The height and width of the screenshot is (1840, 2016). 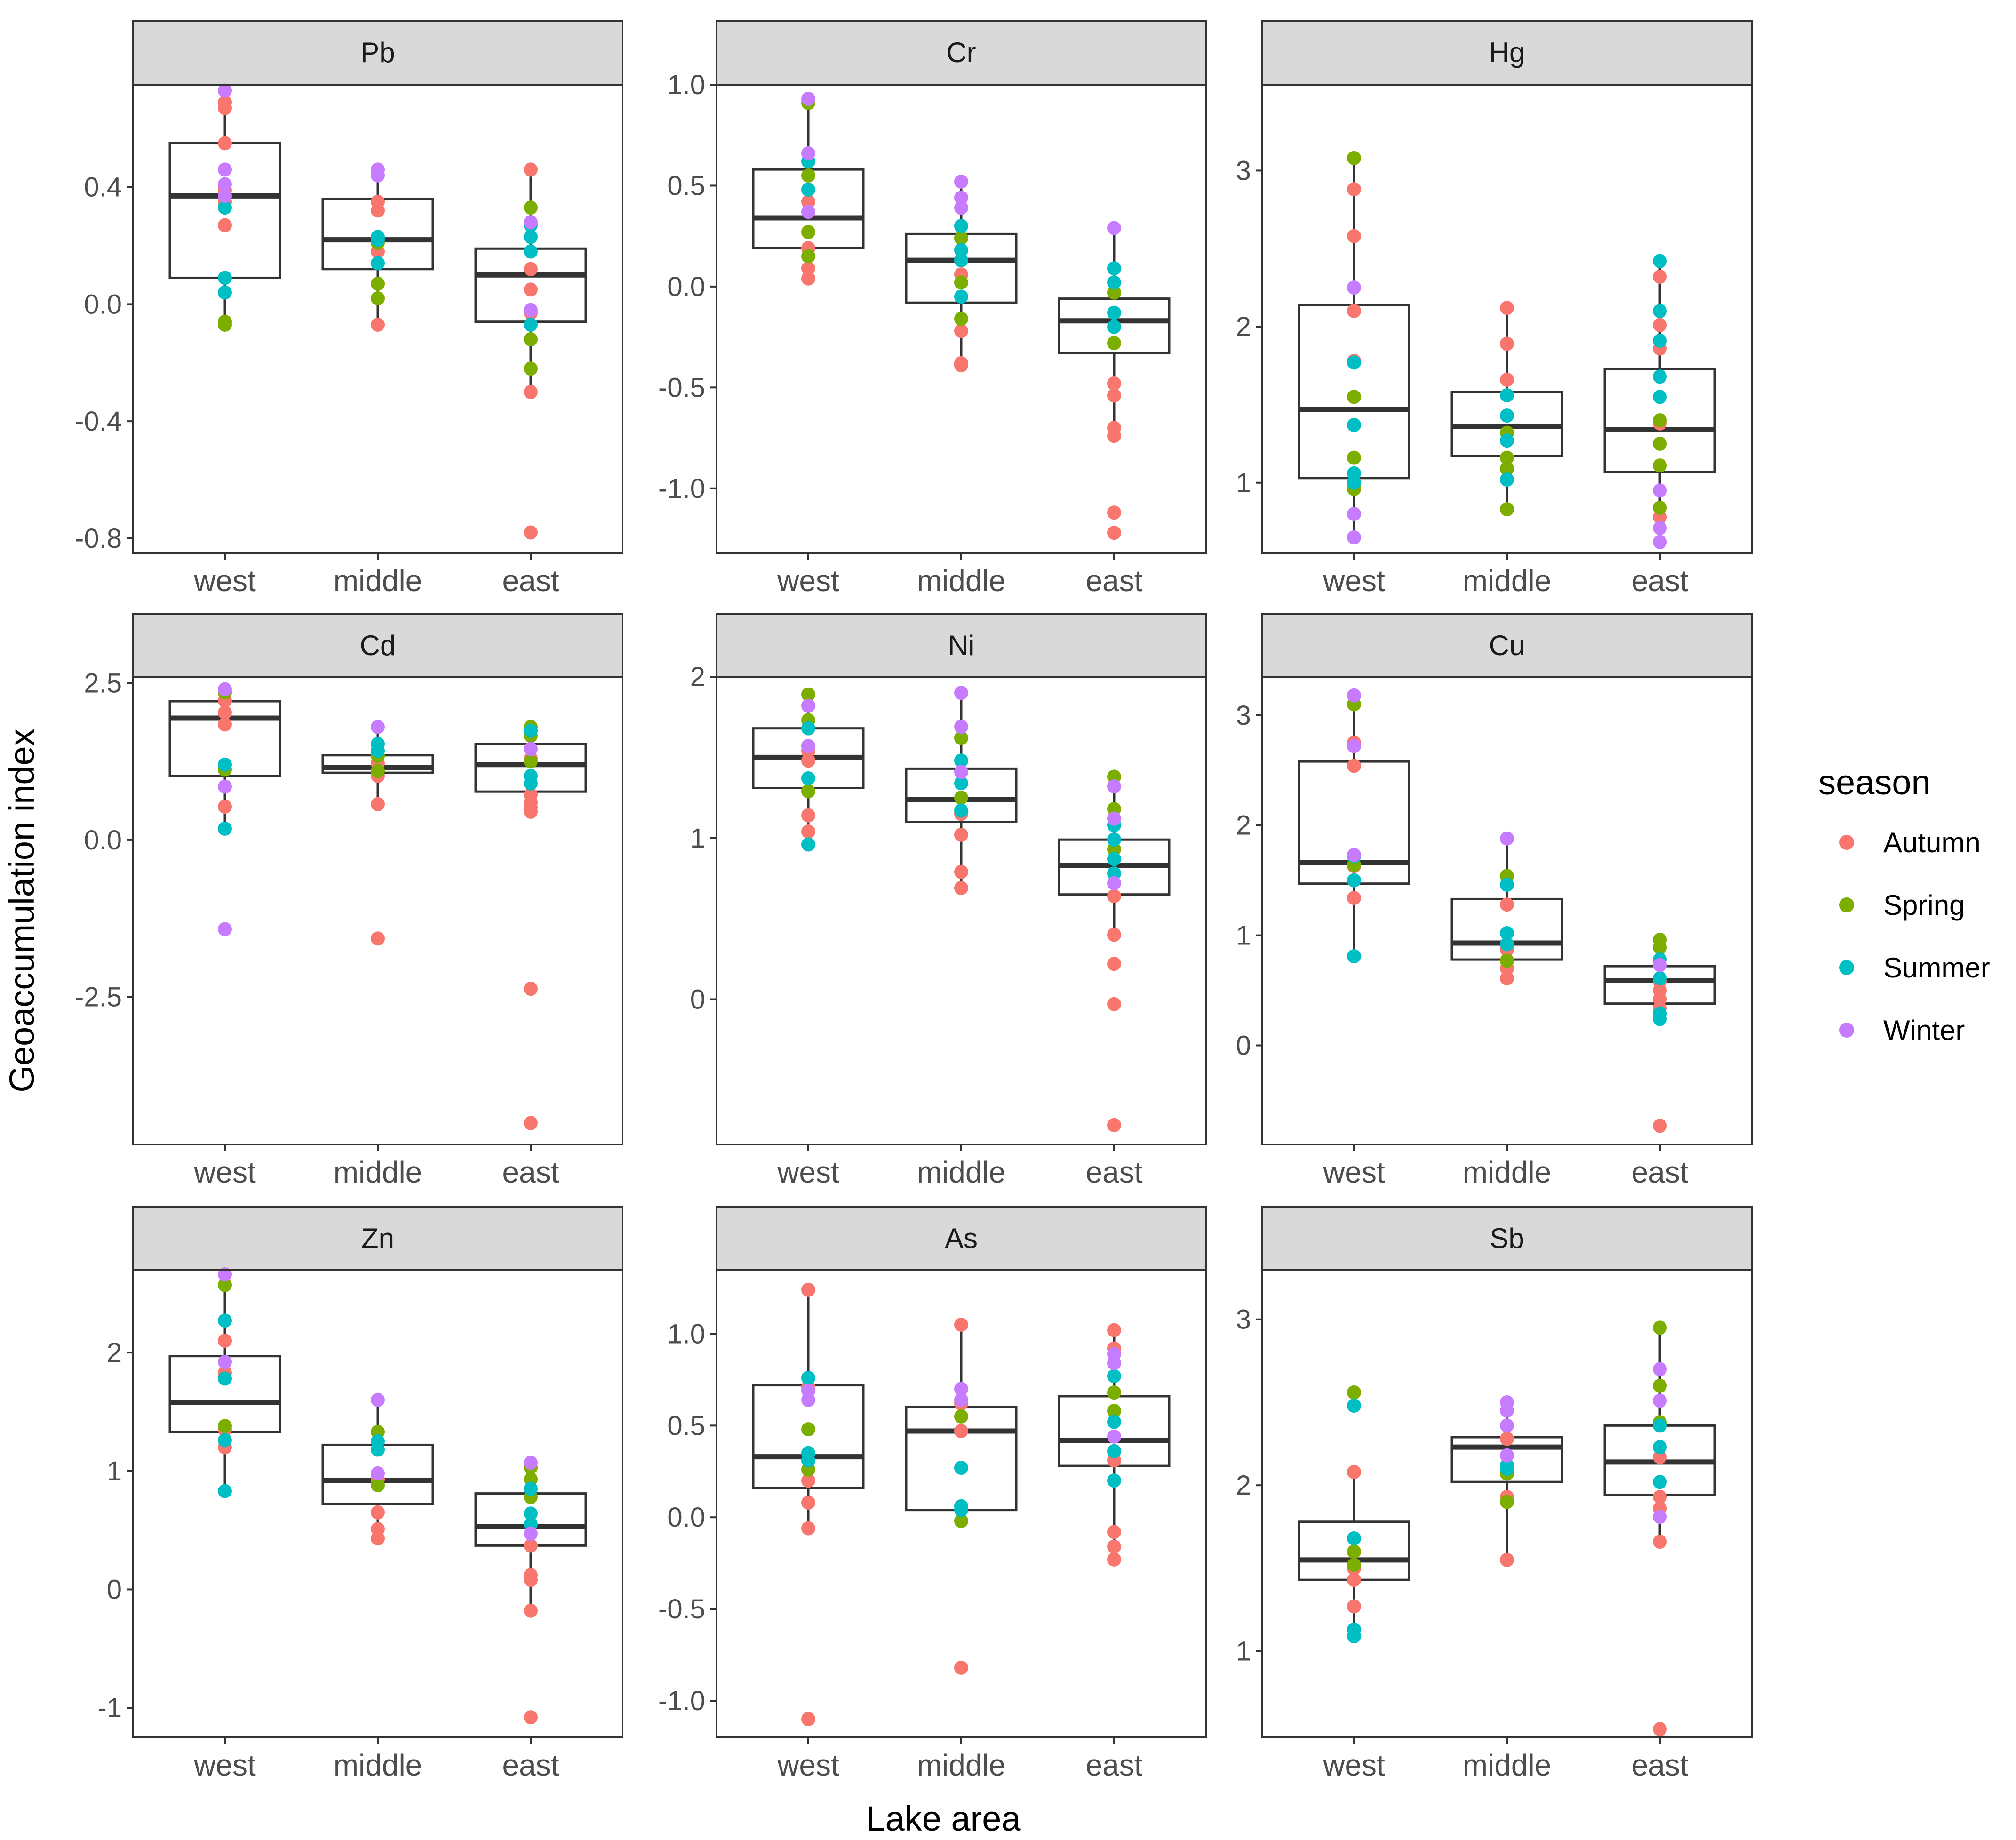 I want to click on box-as-middle, so click(x=961, y=1496).